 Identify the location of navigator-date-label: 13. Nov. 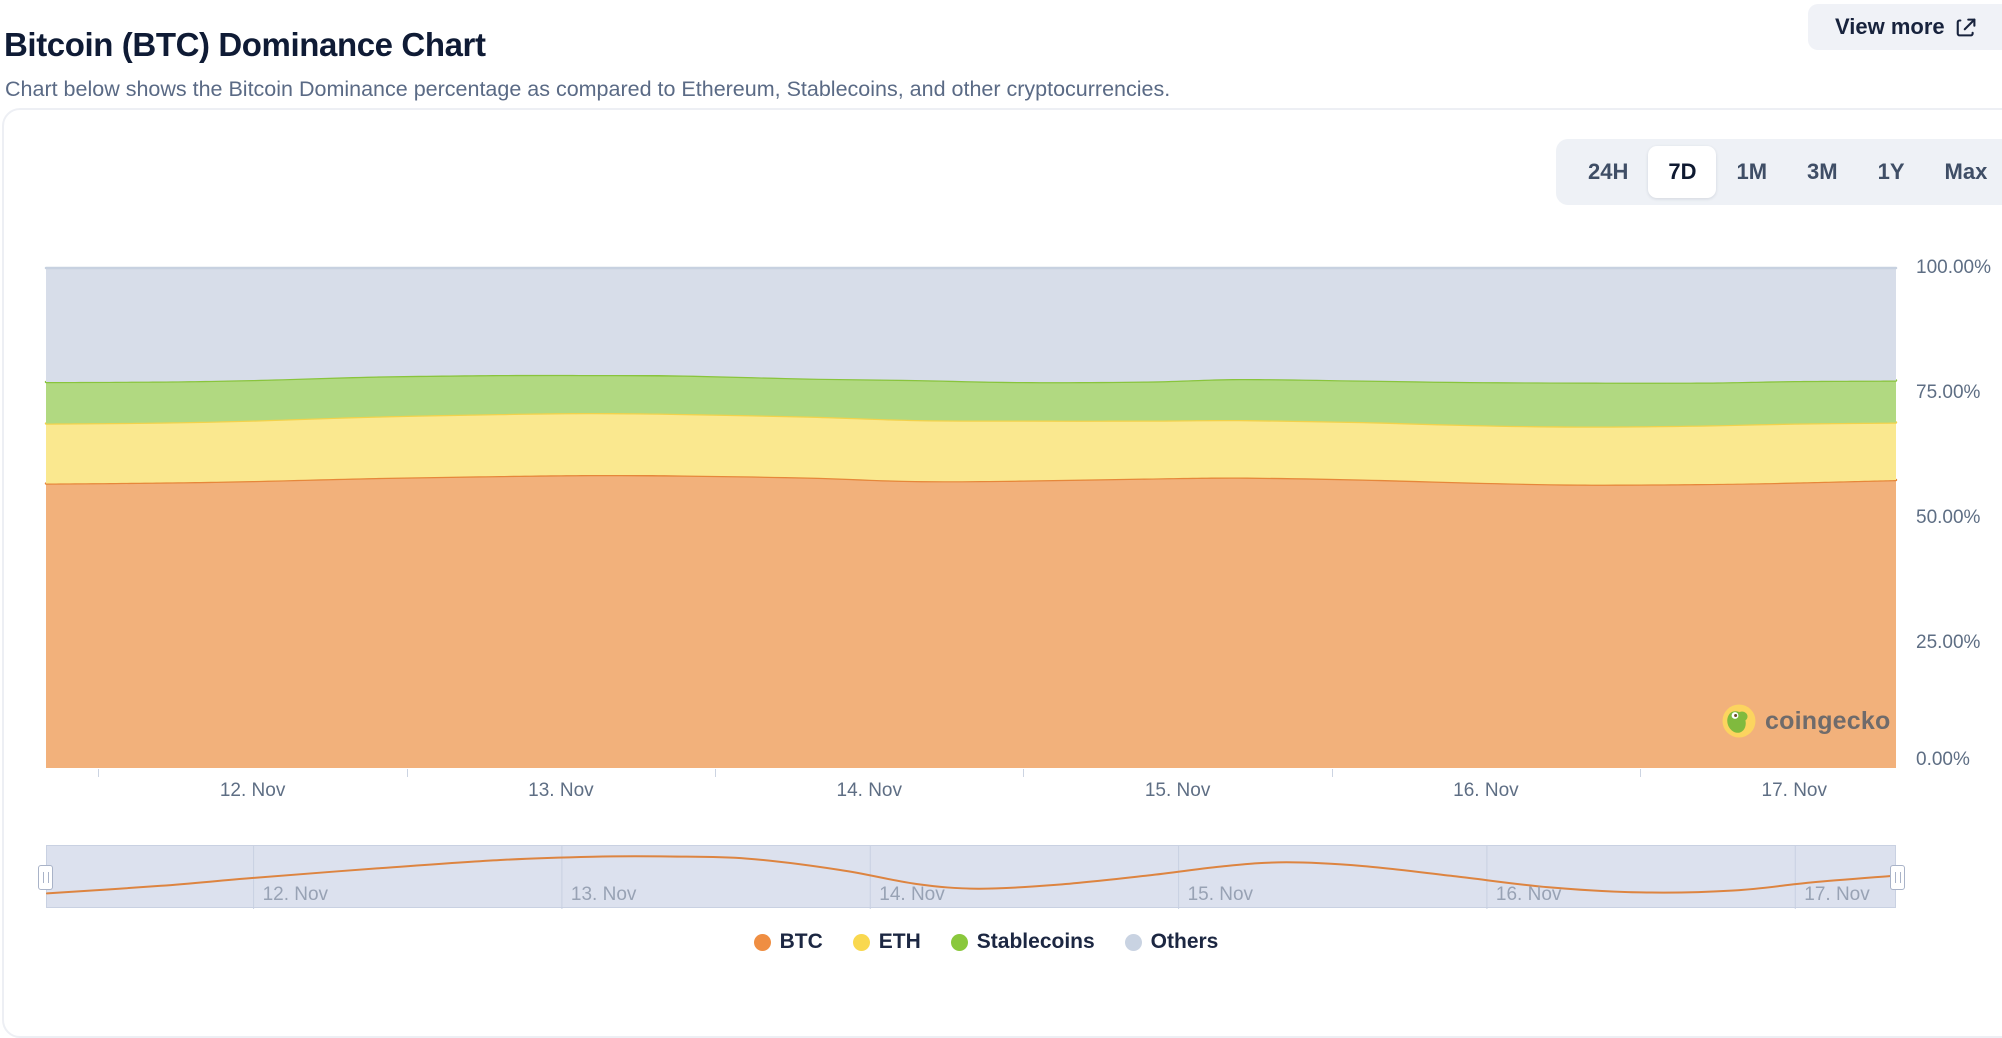
(603, 894).